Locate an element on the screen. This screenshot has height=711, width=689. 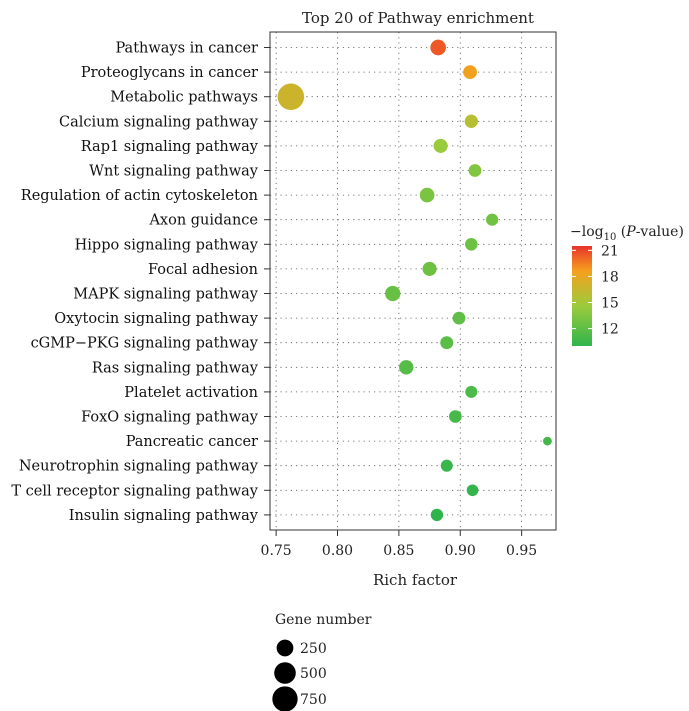
x-tick-label: 0.85 is located at coordinates (398, 551).